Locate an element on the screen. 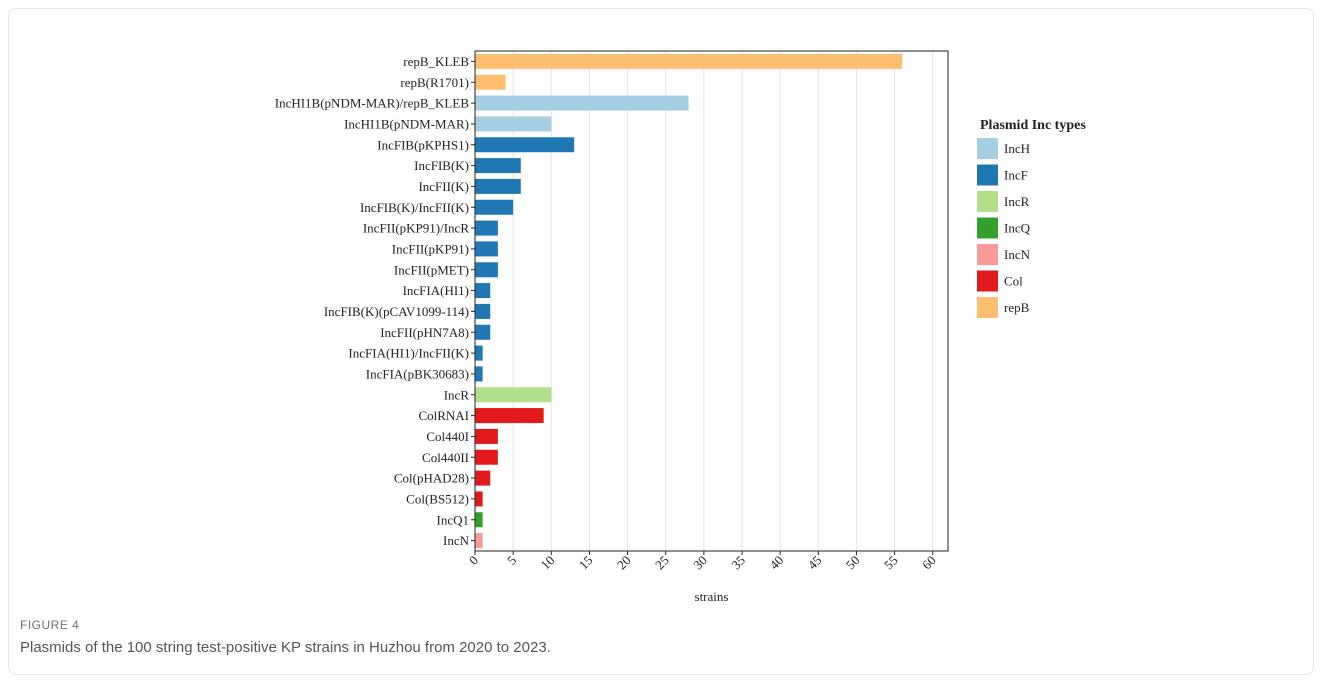  x-tick-label: 35 is located at coordinates (738, 563).